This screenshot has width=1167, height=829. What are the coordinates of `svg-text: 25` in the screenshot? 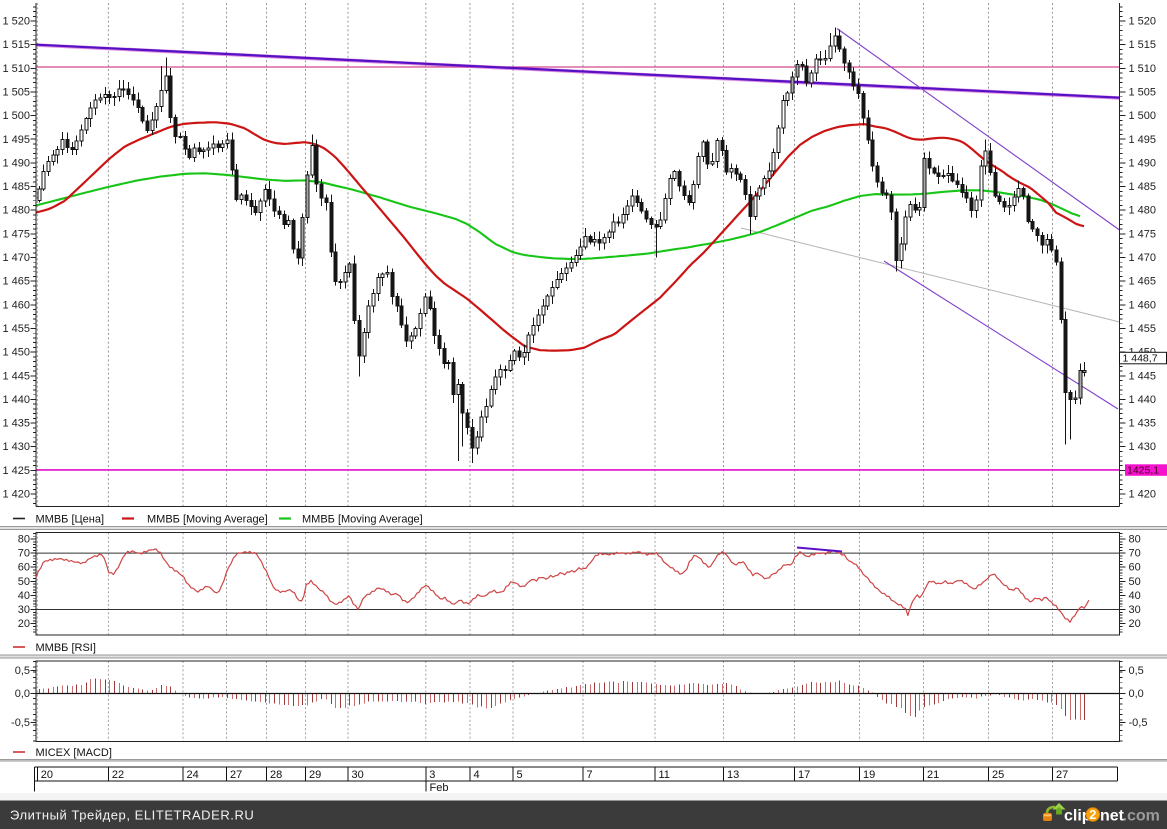 It's located at (998, 775).